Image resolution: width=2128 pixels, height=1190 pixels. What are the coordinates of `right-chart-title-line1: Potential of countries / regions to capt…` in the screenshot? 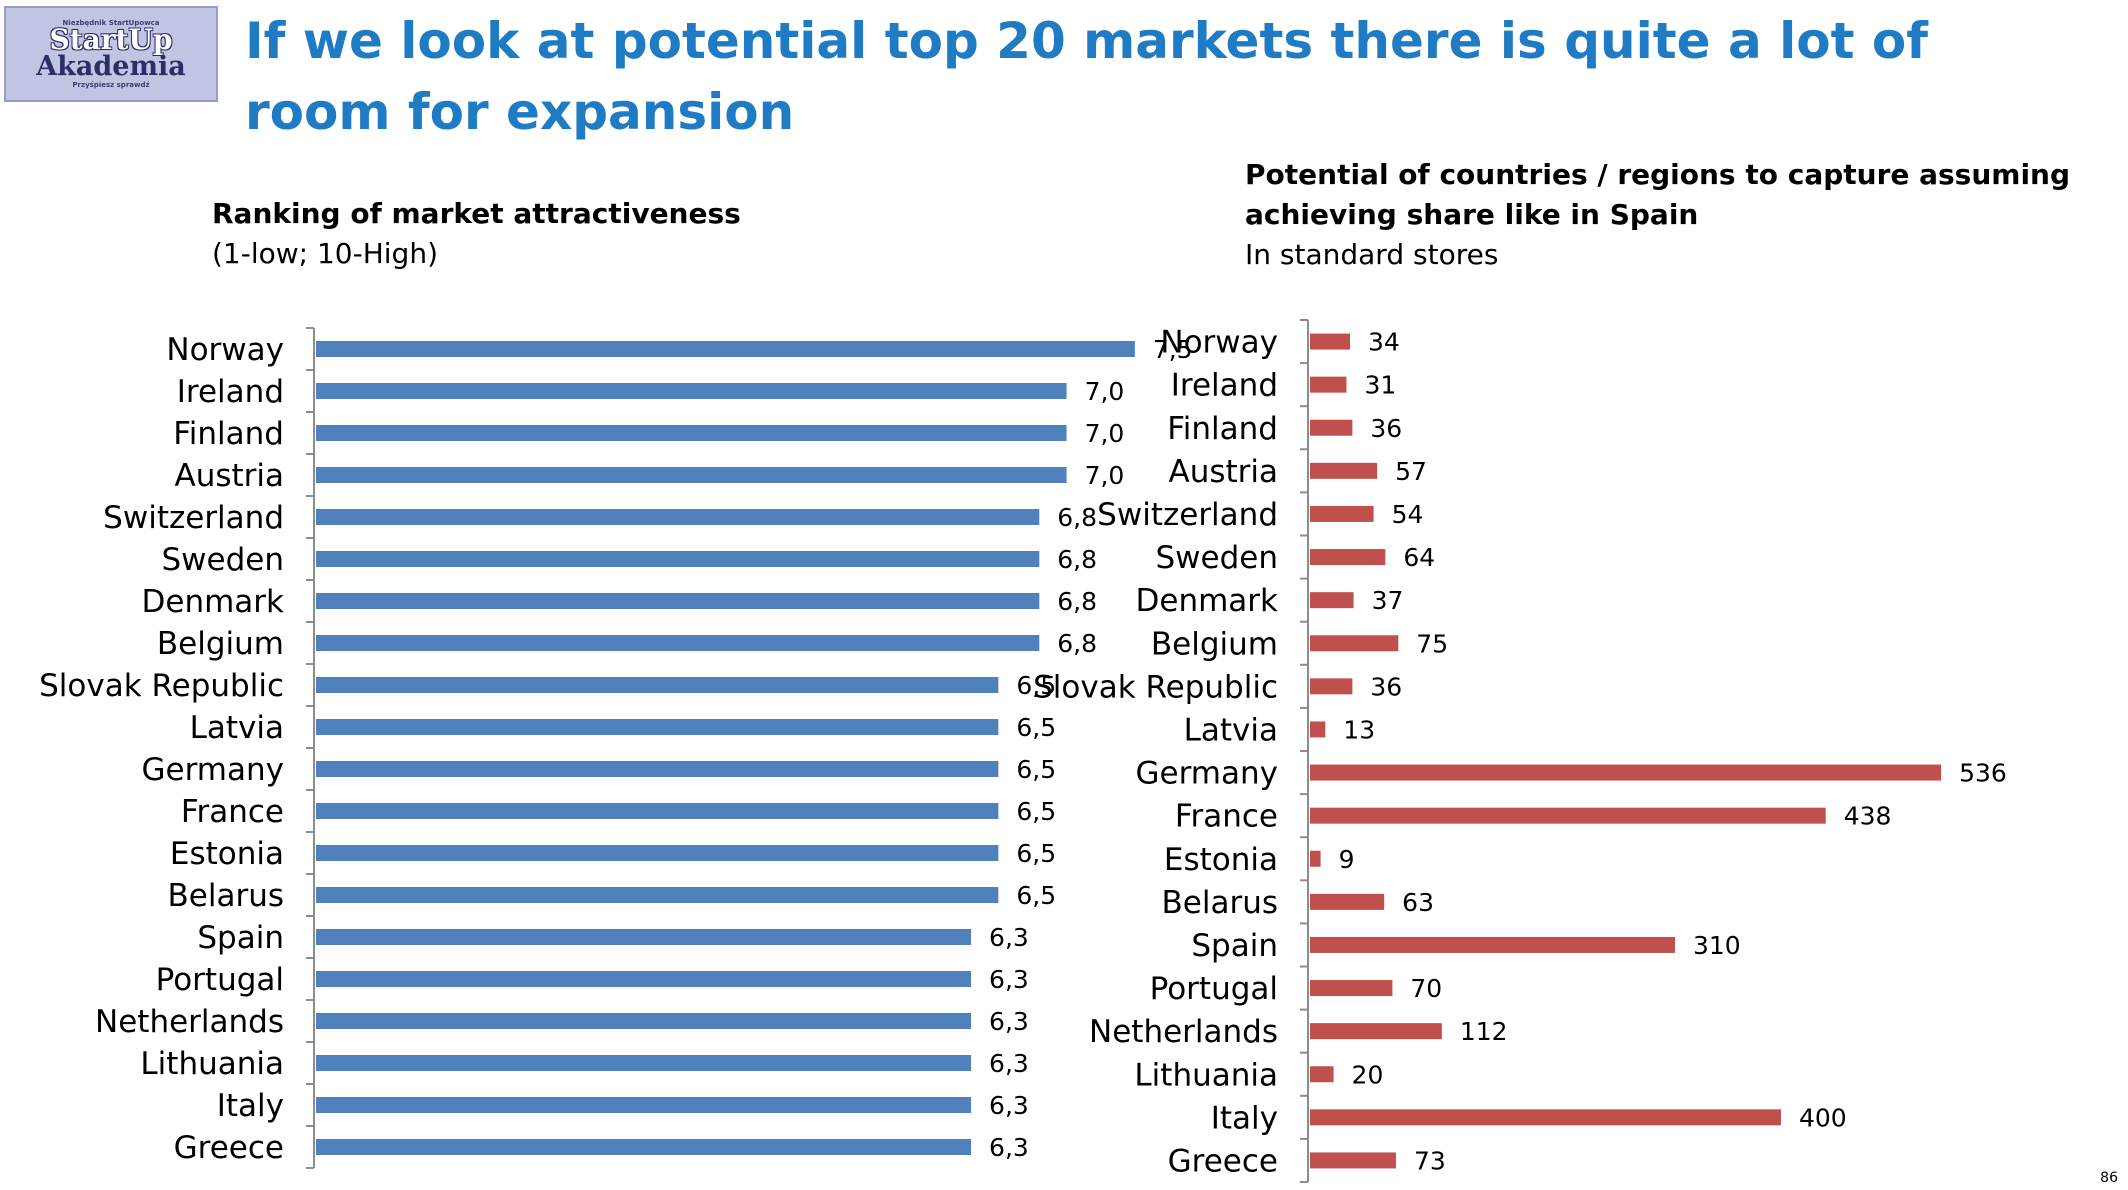 It's located at (1658, 174).